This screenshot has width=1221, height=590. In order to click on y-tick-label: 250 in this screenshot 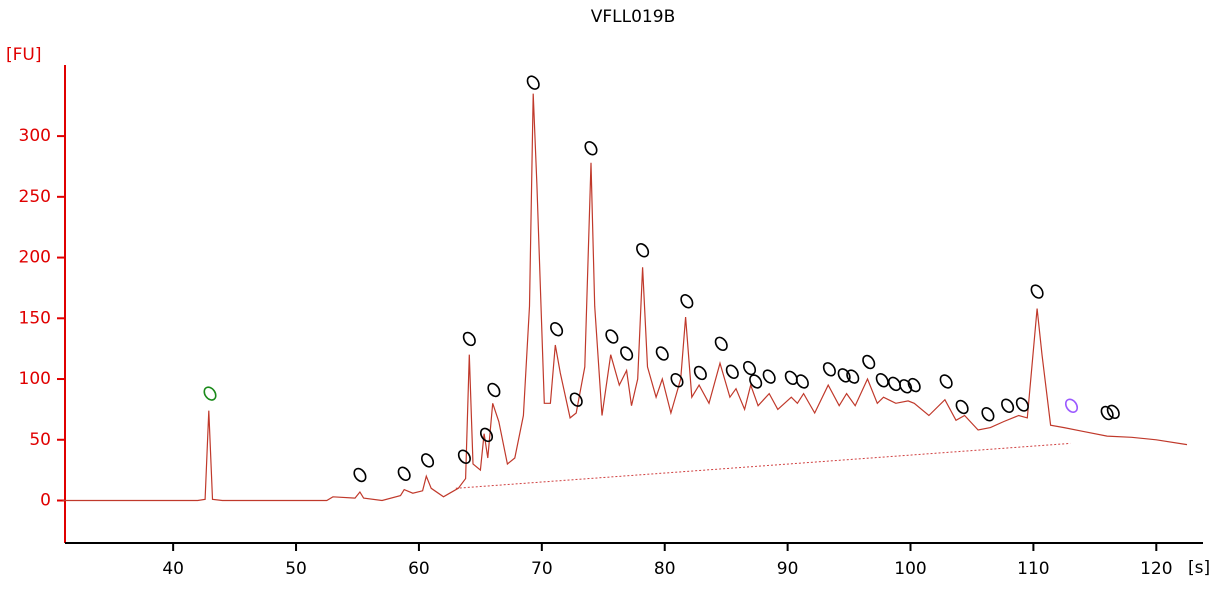, I will do `click(35, 197)`.